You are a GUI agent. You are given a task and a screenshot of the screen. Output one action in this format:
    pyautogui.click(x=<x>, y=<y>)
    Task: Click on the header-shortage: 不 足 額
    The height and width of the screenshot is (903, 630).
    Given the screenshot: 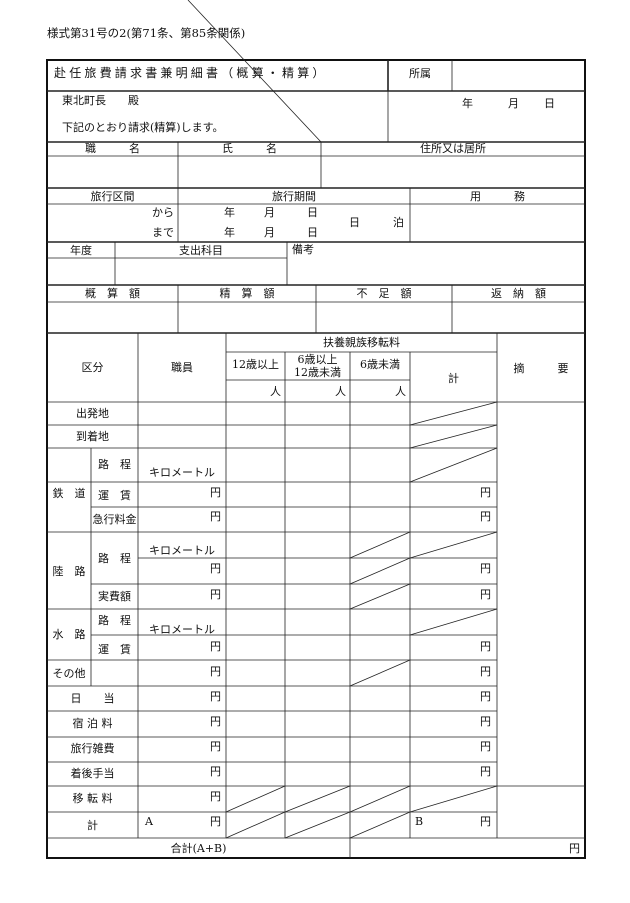 What is the action you would take?
    pyautogui.click(x=384, y=293)
    